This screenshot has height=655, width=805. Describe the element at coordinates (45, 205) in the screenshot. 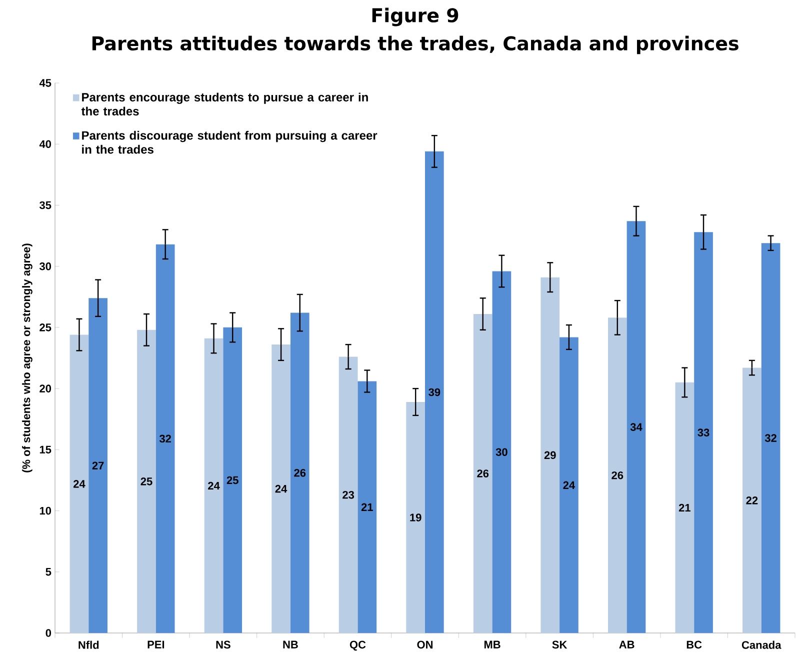

I see `y-tick-label: 35` at that location.